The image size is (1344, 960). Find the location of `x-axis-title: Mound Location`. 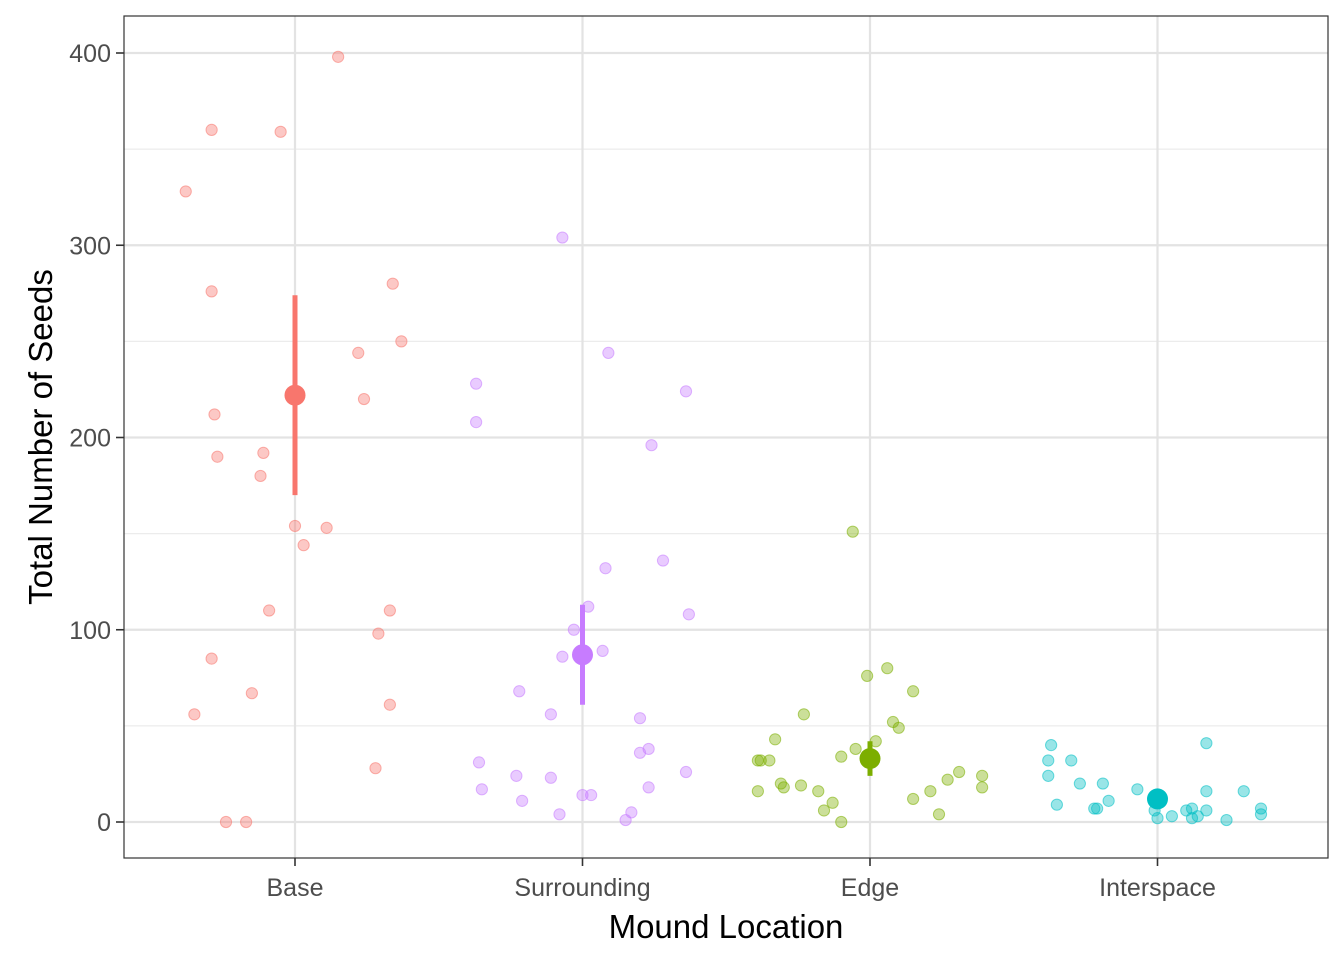

x-axis-title: Mound Location is located at coordinates (726, 926).